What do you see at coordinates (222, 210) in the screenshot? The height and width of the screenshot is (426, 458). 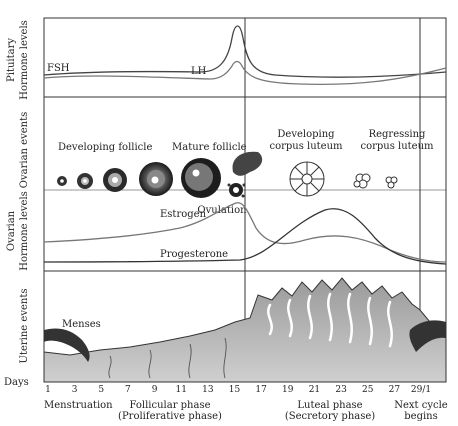 I see `ovulation-label: Ovulation` at bounding box center [222, 210].